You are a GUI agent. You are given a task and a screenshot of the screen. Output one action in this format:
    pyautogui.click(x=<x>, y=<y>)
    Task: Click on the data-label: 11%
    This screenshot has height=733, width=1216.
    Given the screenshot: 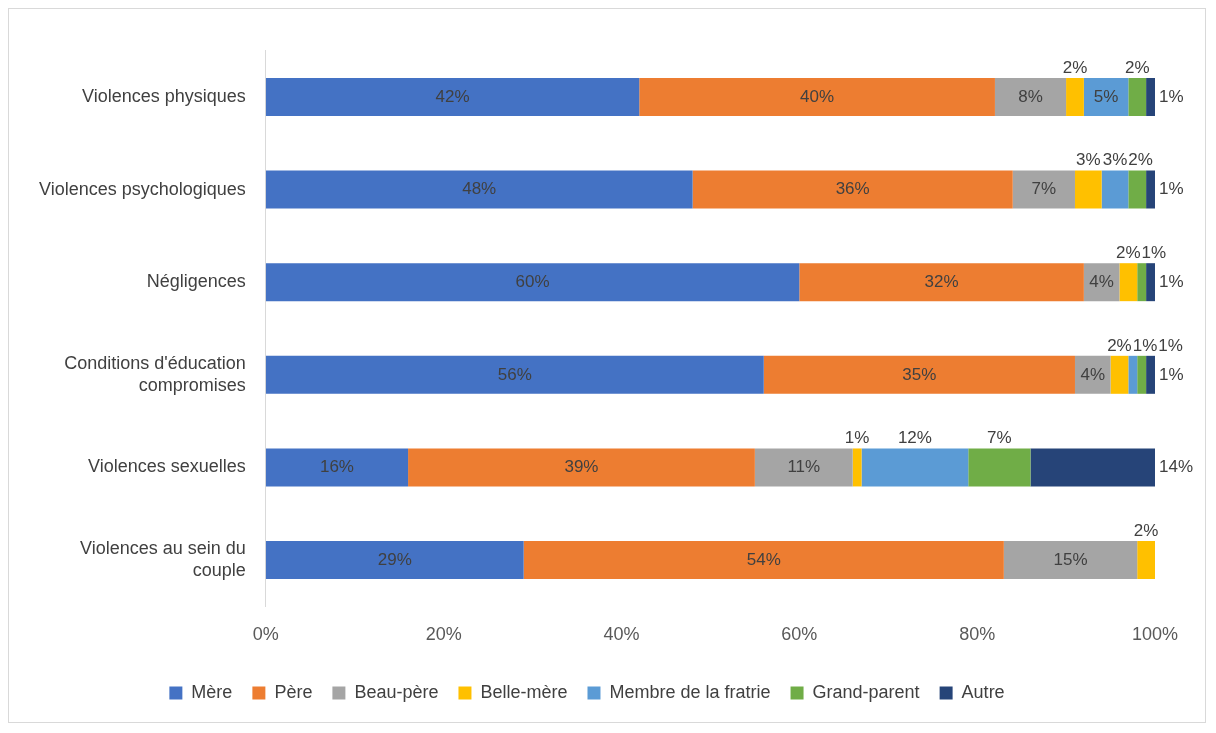 What is the action you would take?
    pyautogui.click(x=804, y=467)
    